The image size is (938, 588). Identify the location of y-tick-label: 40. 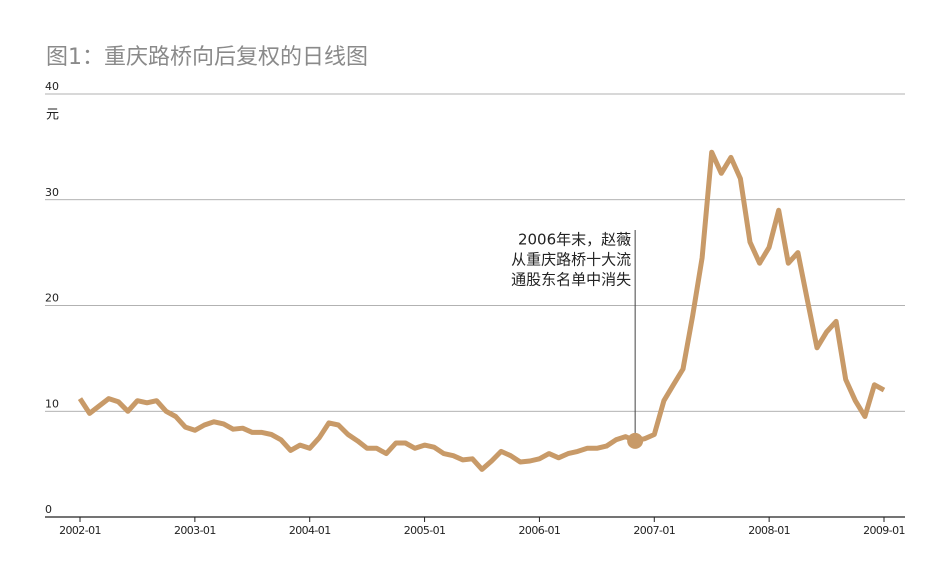
(52, 86).